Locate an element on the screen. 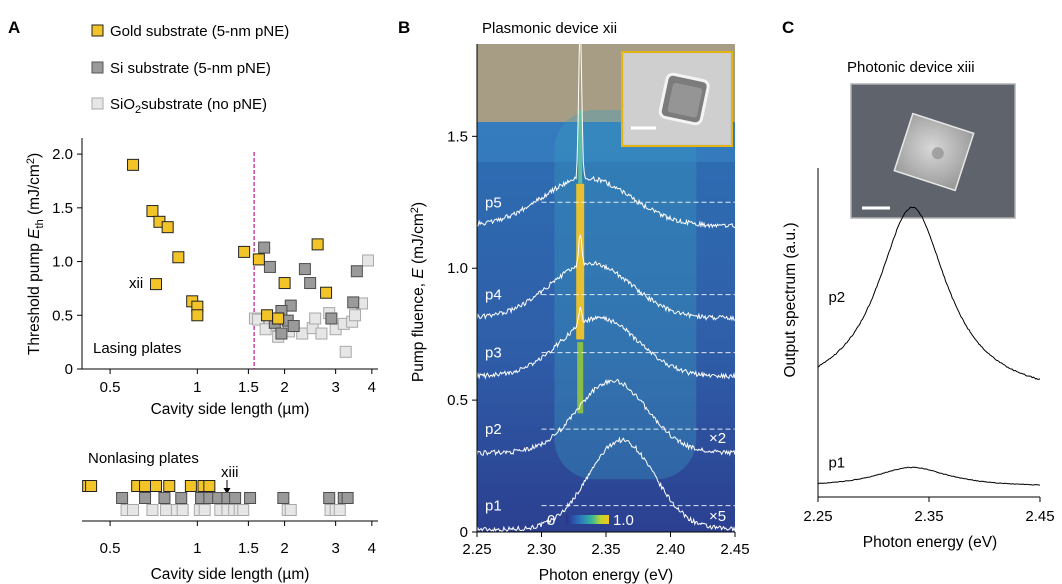 The height and width of the screenshot is (584, 1062). output-spectrum-p1 is located at coordinates (929, 476).